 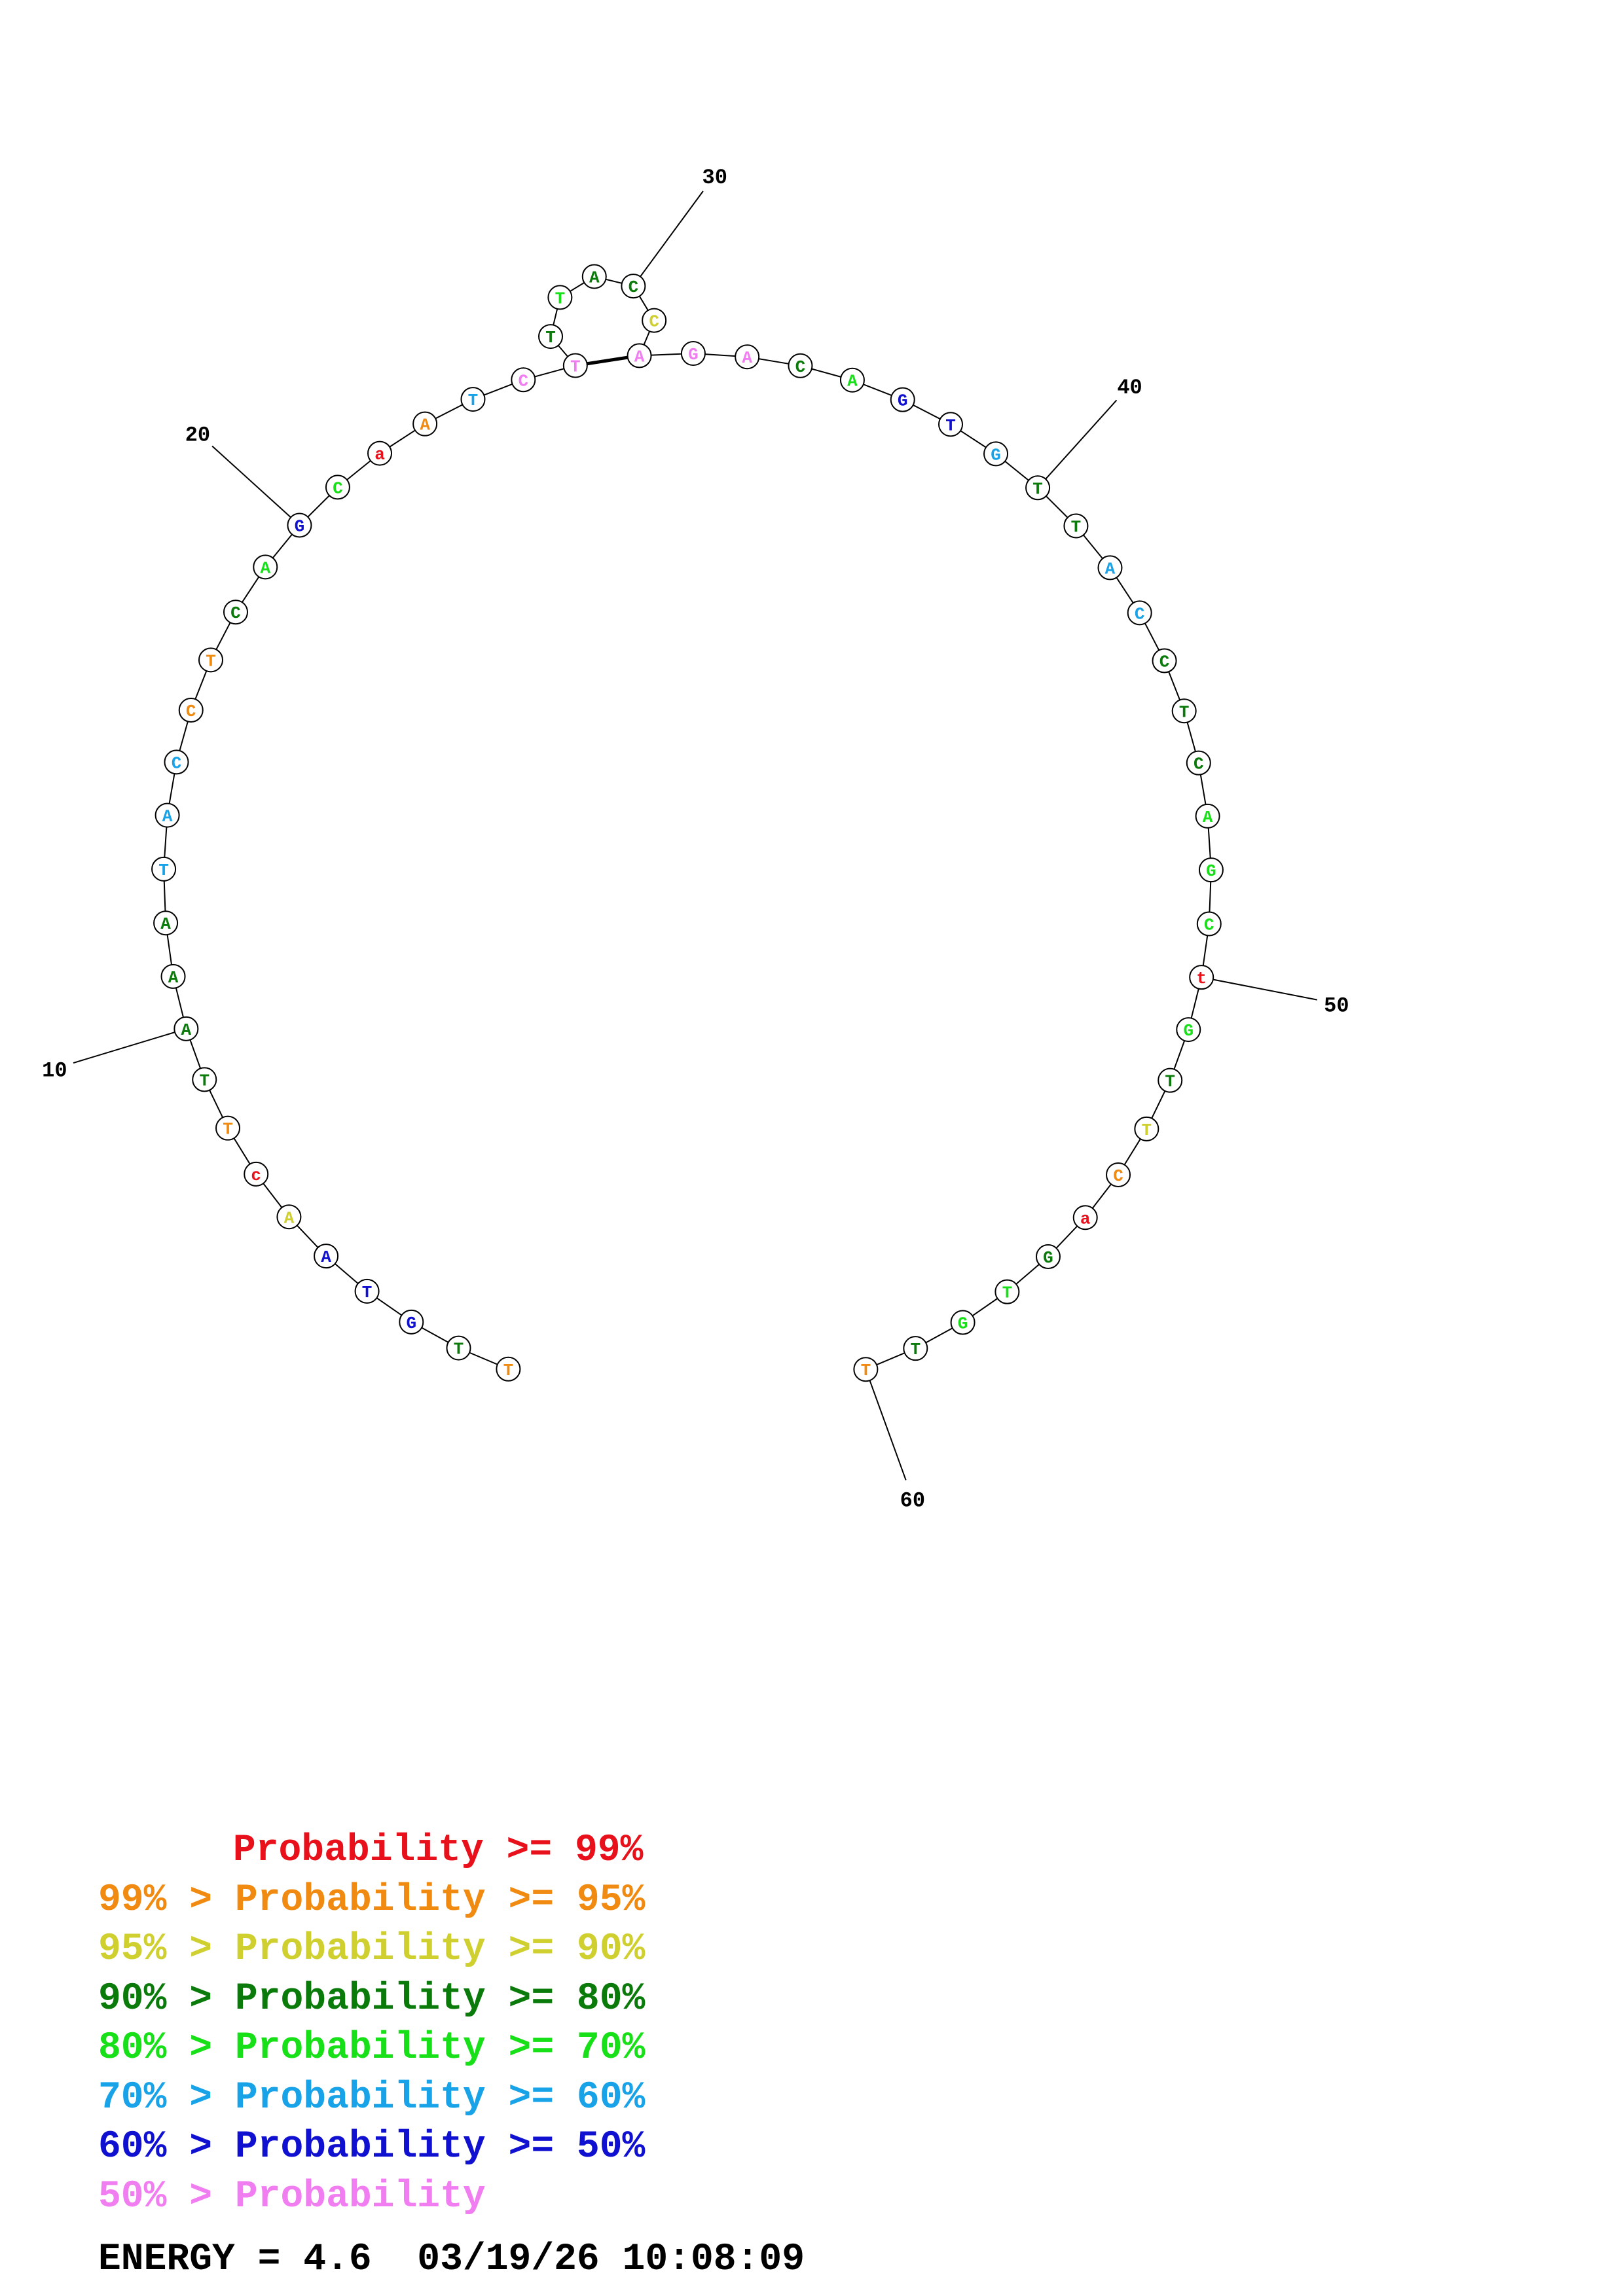 I want to click on legend-prefix: 60% >, so click(x=166, y=2147).